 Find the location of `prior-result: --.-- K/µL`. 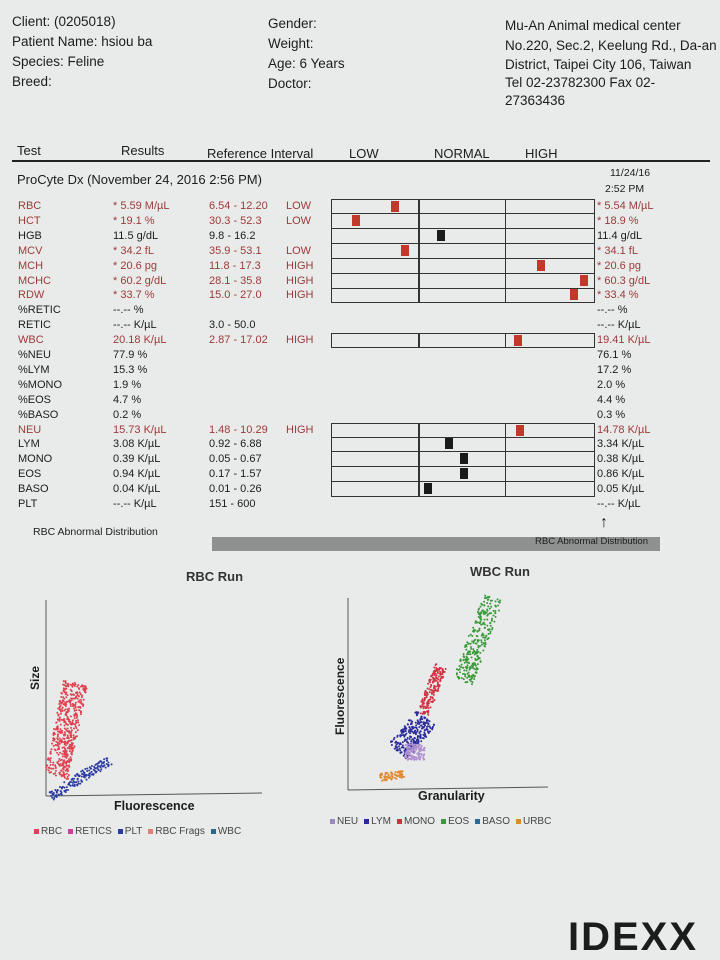

prior-result: --.-- K/µL is located at coordinates (619, 325).